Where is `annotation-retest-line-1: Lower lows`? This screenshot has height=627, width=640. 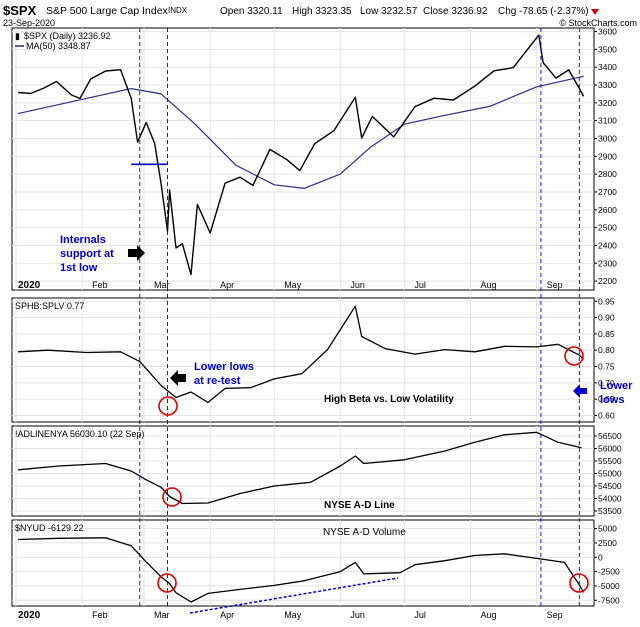
annotation-retest-line-1: Lower lows is located at coordinates (224, 367).